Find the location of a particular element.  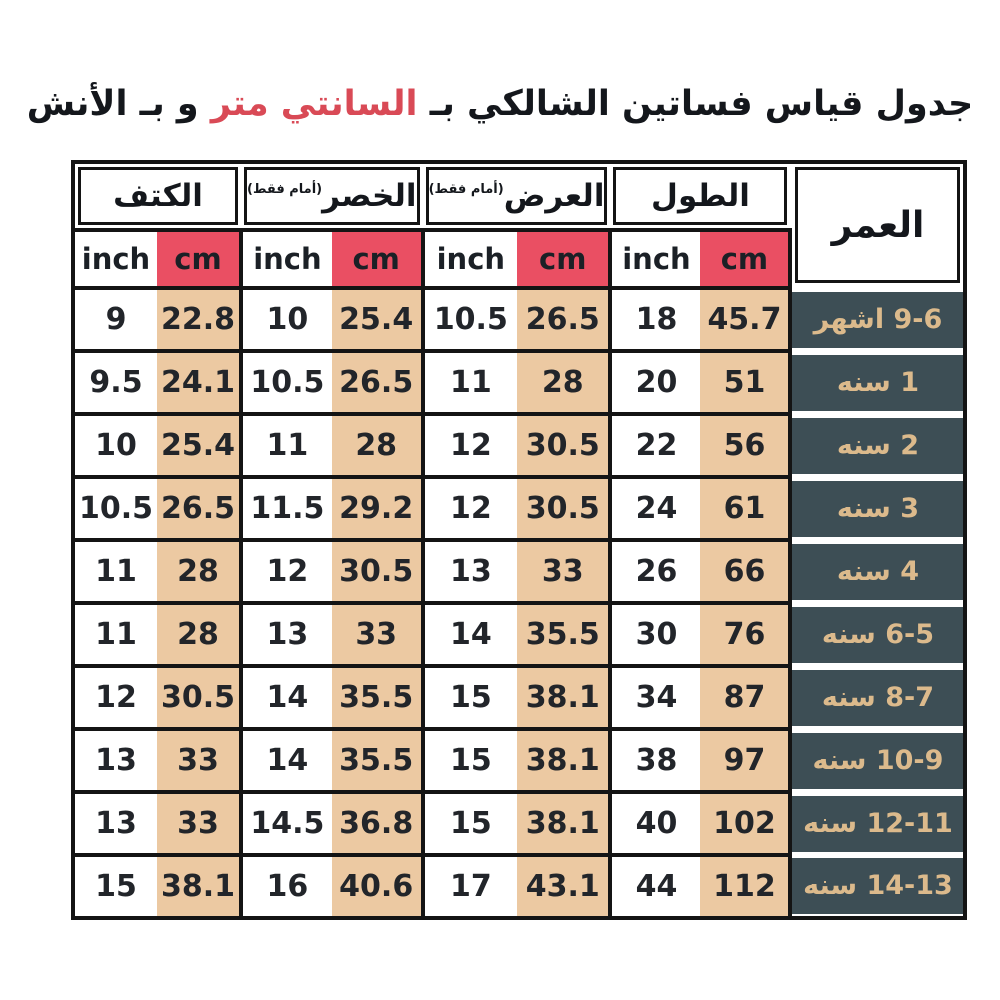

table-row: 8-7 سنه 87 34 38.1 15 35.5 14 30.5 12 is located at coordinates (519, 697).